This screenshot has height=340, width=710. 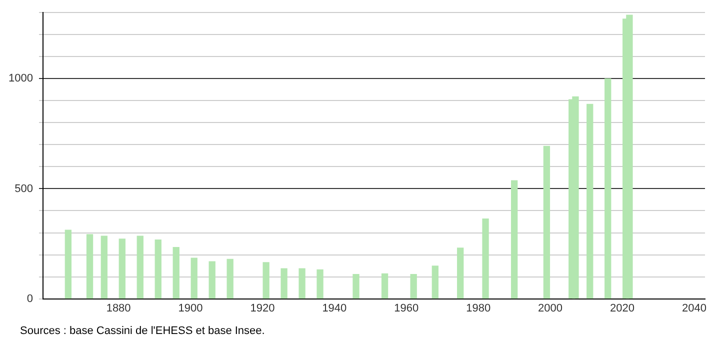 What do you see at coordinates (478, 308) in the screenshot?
I see `x-tick-label: 1980` at bounding box center [478, 308].